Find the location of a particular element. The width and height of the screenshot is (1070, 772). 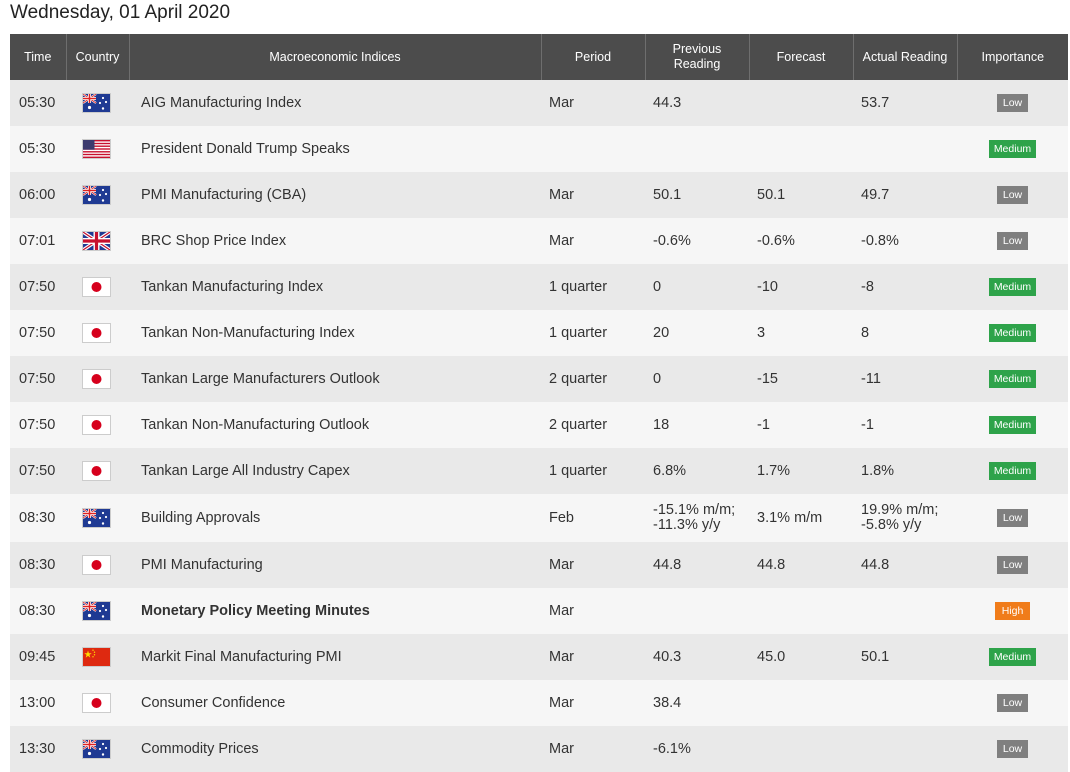

row-time: 13:00 is located at coordinates (38, 703).